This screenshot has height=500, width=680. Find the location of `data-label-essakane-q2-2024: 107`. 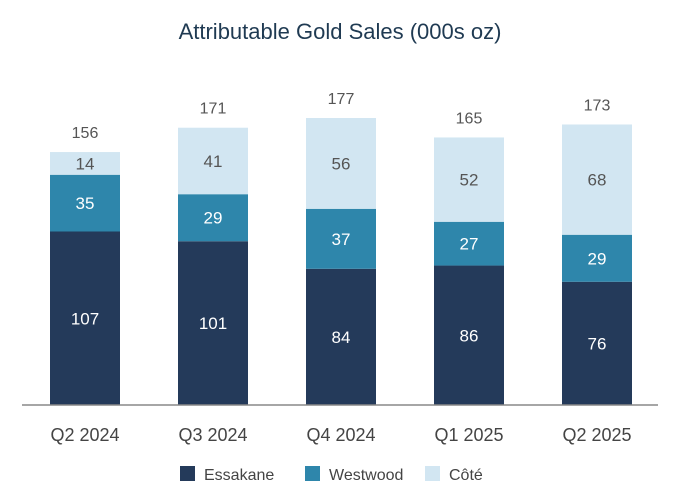

data-label-essakane-q2-2024: 107 is located at coordinates (85, 318).